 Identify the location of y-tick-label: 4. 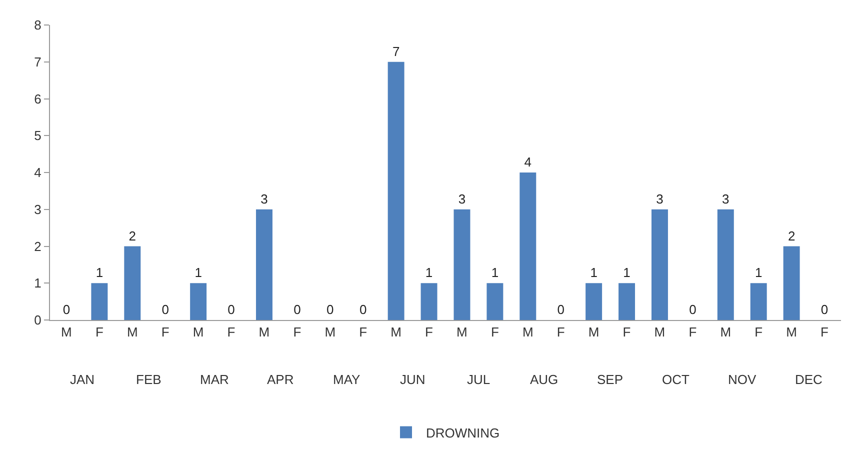
(38, 172).